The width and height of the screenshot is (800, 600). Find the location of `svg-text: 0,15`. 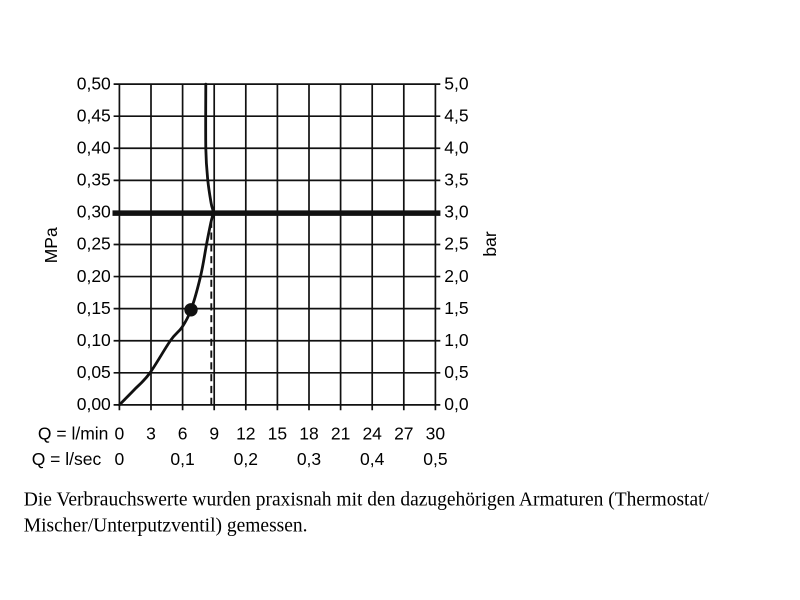

svg-text: 0,15 is located at coordinates (94, 308).